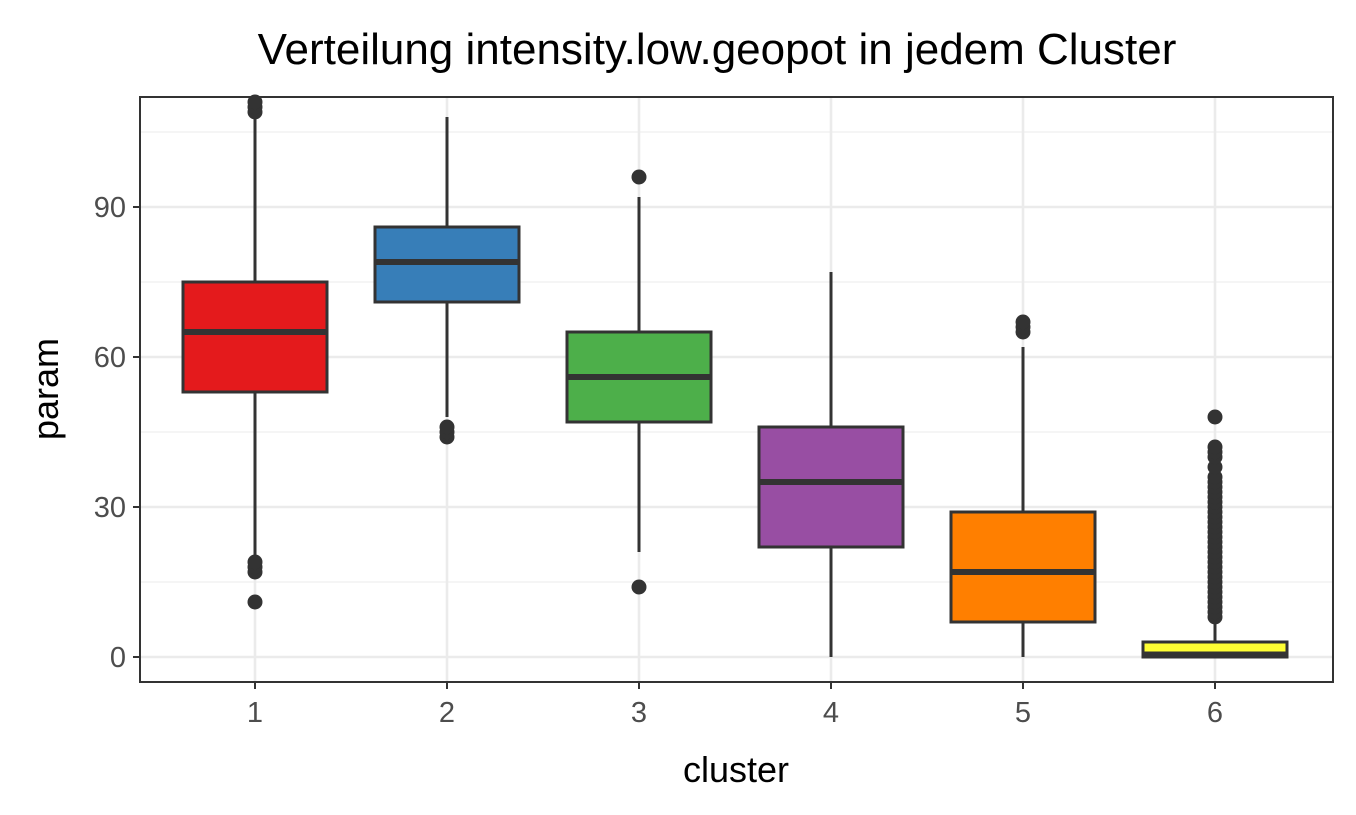 Image resolution: width=1356 pixels, height=815 pixels. What do you see at coordinates (110, 508) in the screenshot?
I see `y-tick-label: 30` at bounding box center [110, 508].